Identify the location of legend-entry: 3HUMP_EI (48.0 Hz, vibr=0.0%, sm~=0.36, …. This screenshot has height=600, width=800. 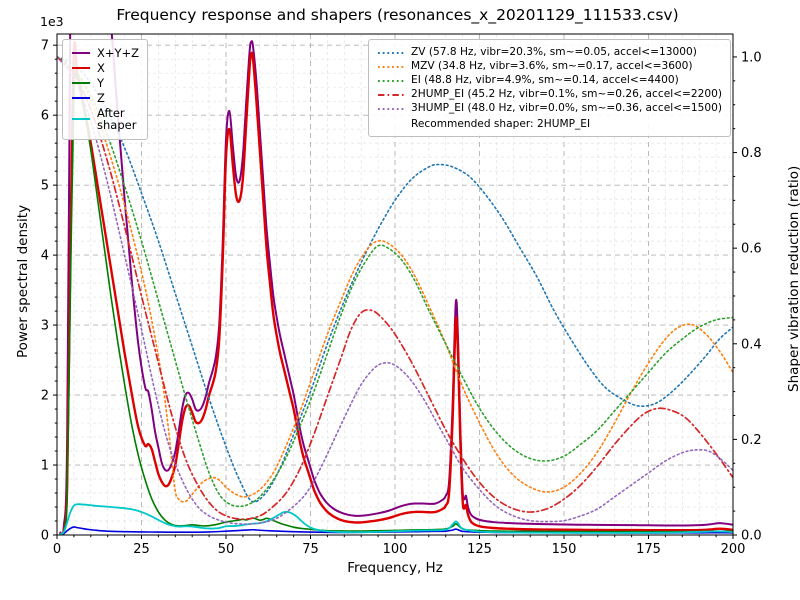
(549, 108).